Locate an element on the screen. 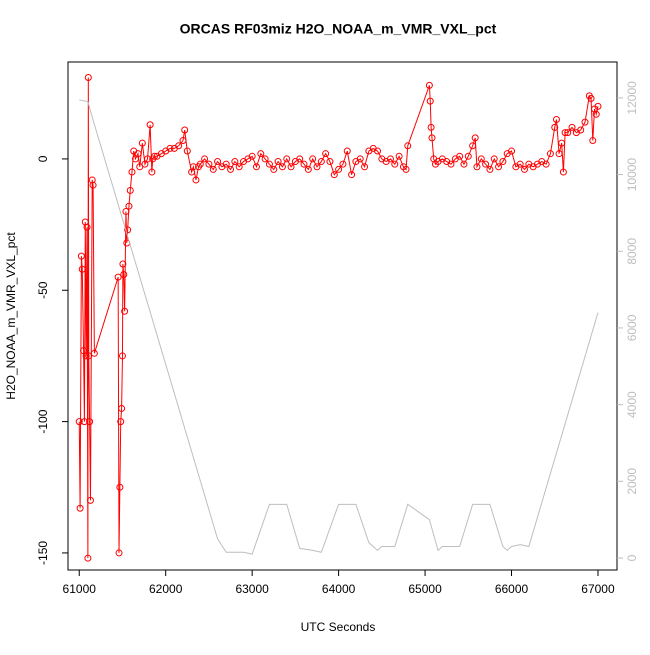 The image size is (650, 655). chart-title: ORCAS RF03miz H2O_NOAA_m_VMR_VXL_pct is located at coordinates (338, 29).